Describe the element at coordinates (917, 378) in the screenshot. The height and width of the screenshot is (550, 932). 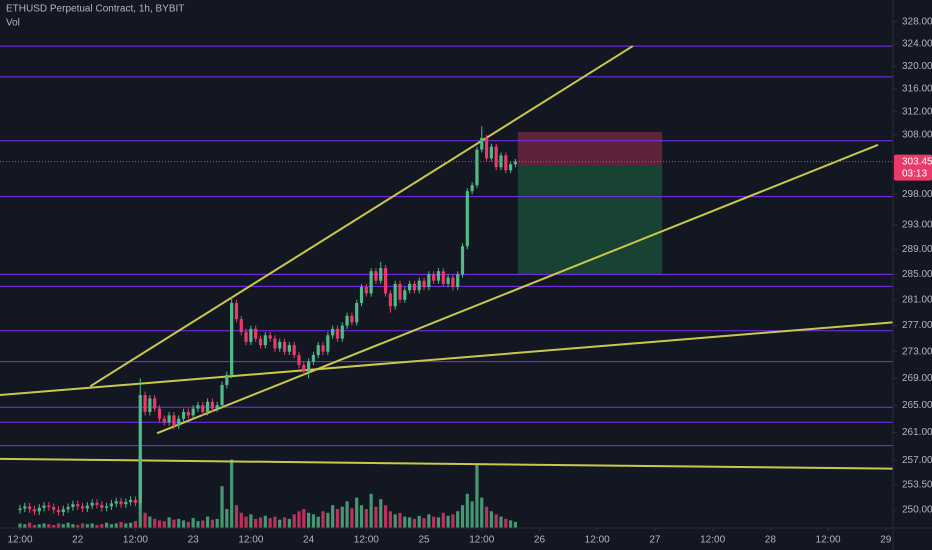
I see `y-tick-label: 269.00` at that location.